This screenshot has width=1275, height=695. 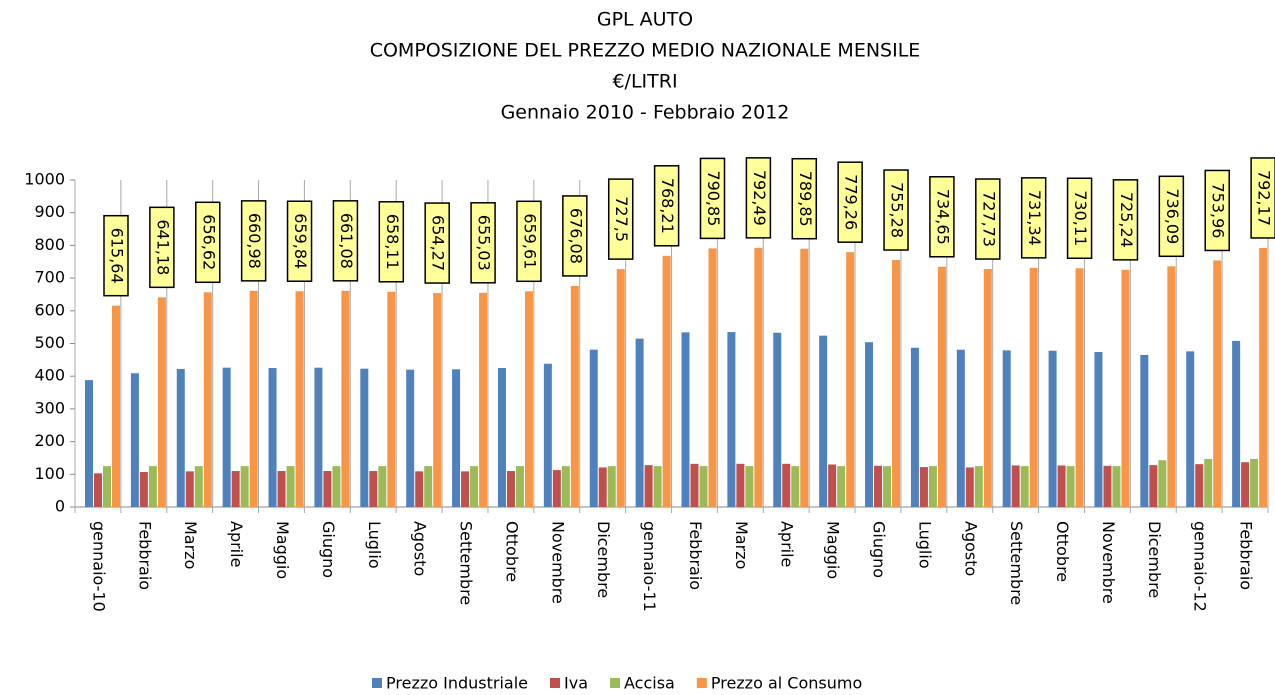 What do you see at coordinates (144, 555) in the screenshot?
I see `x-tick-label: Febbraio` at bounding box center [144, 555].